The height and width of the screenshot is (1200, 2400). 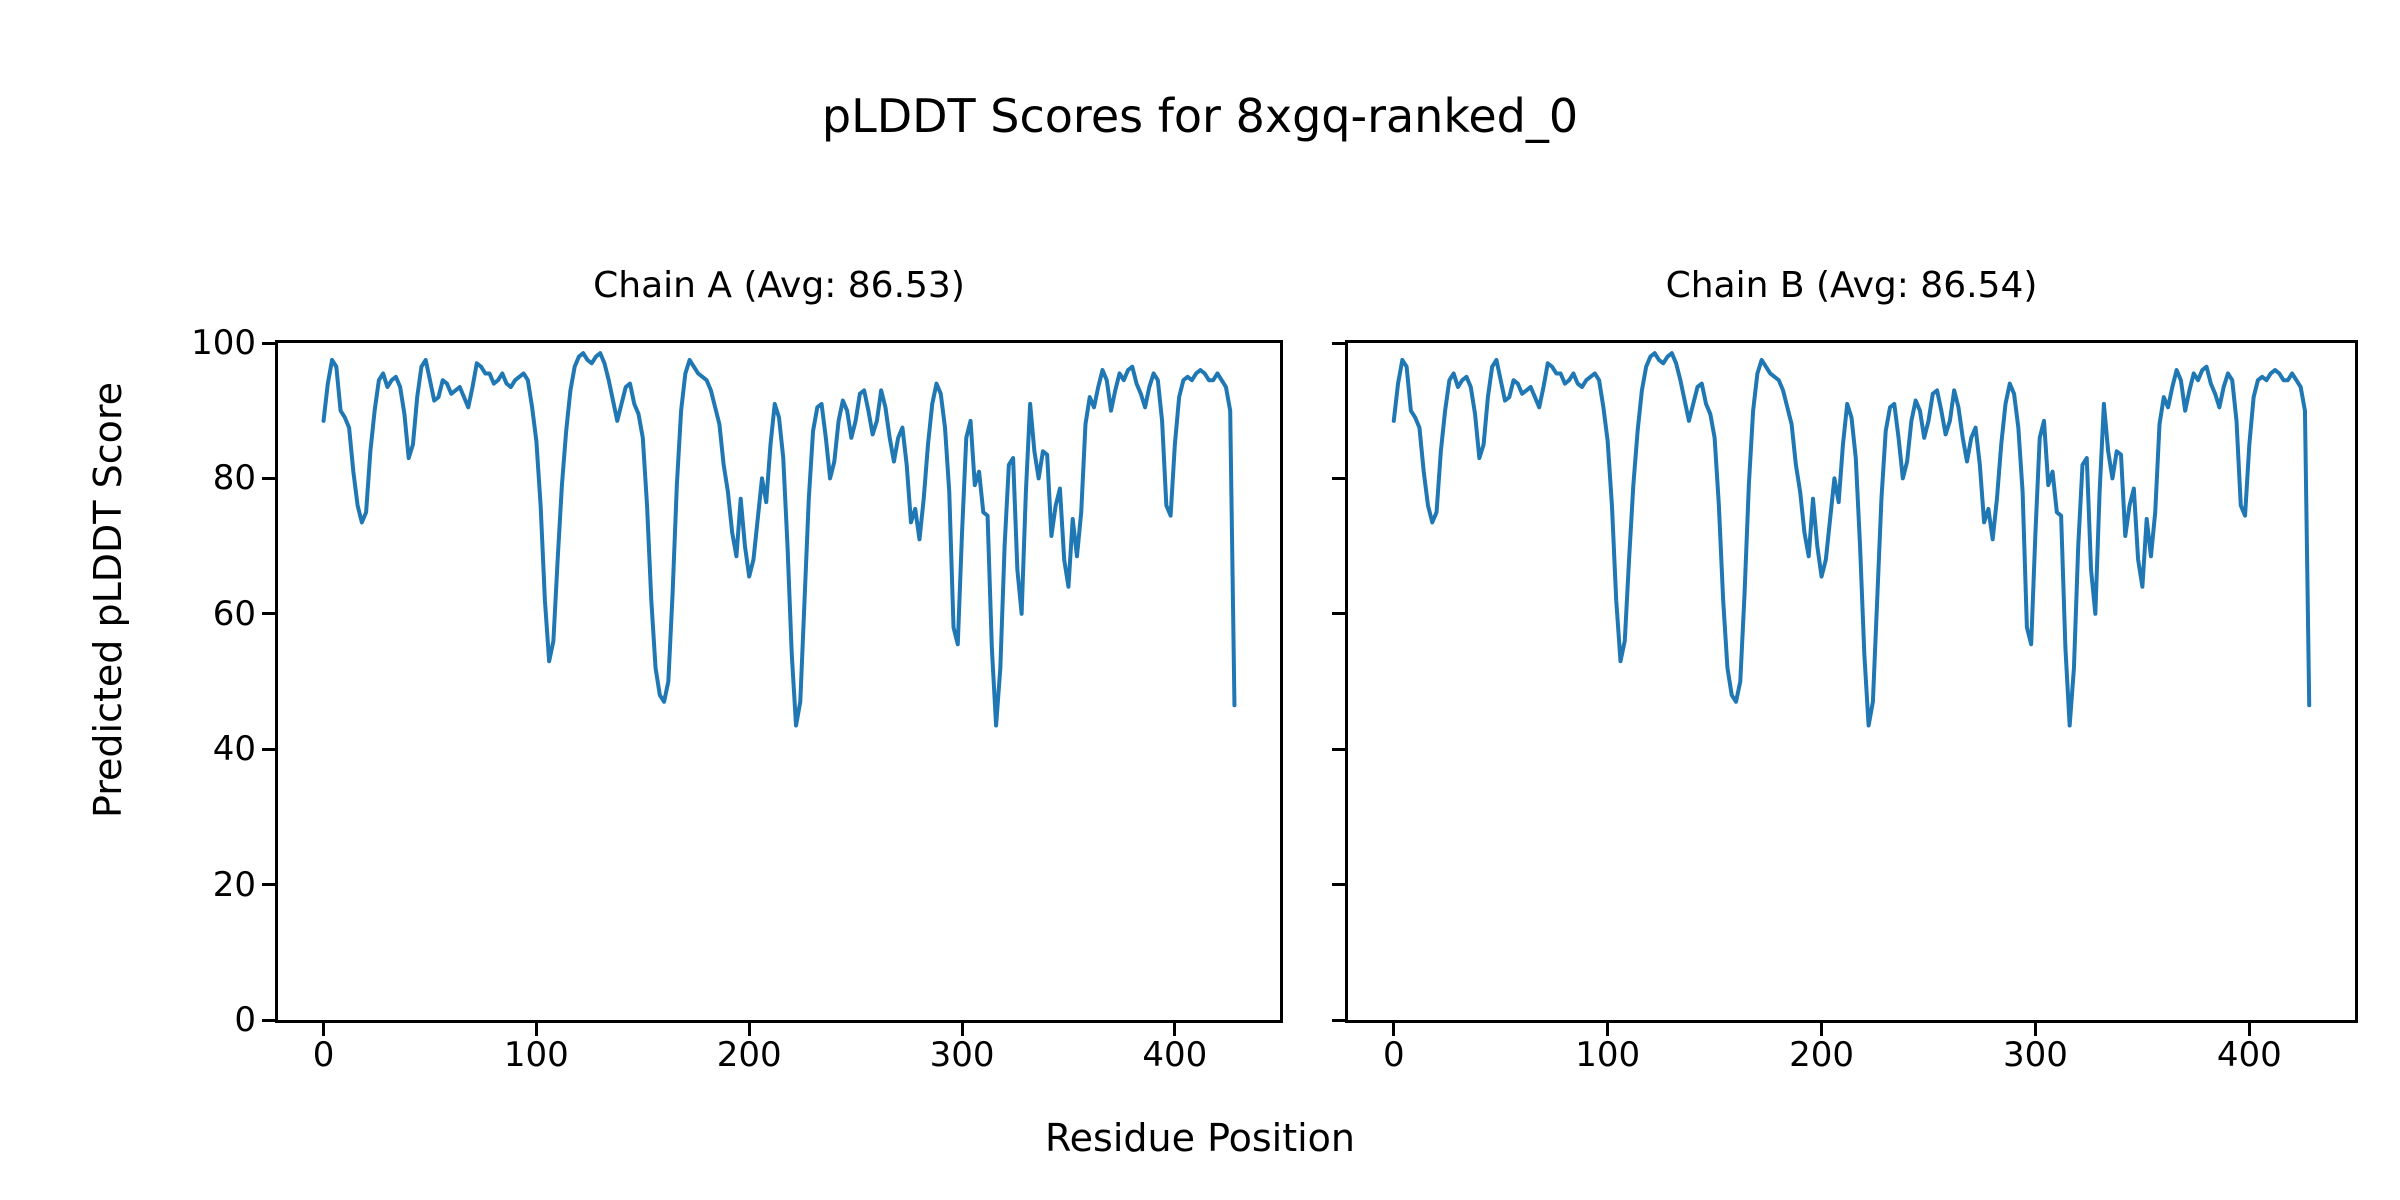 I want to click on y-tick-label: 80, so click(x=234, y=478).